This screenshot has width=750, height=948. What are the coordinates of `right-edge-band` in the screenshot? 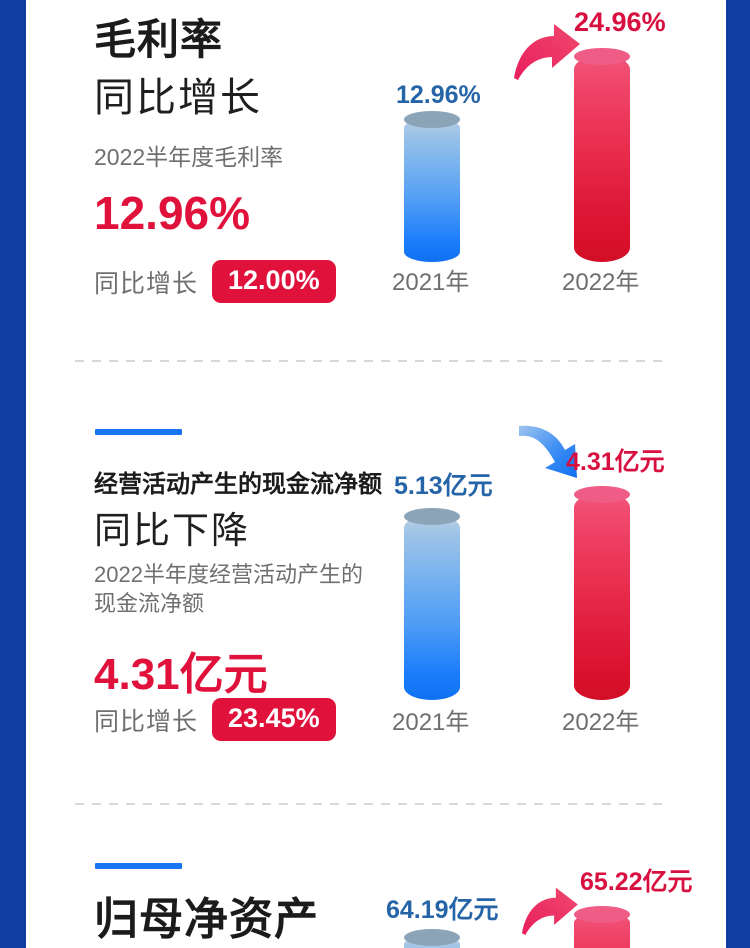 It's located at (738, 474).